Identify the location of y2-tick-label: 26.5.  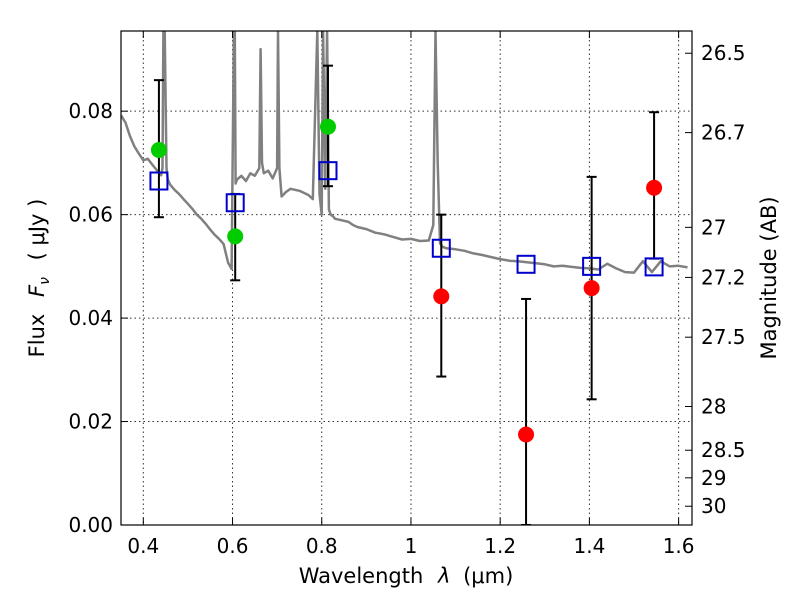
(723, 53).